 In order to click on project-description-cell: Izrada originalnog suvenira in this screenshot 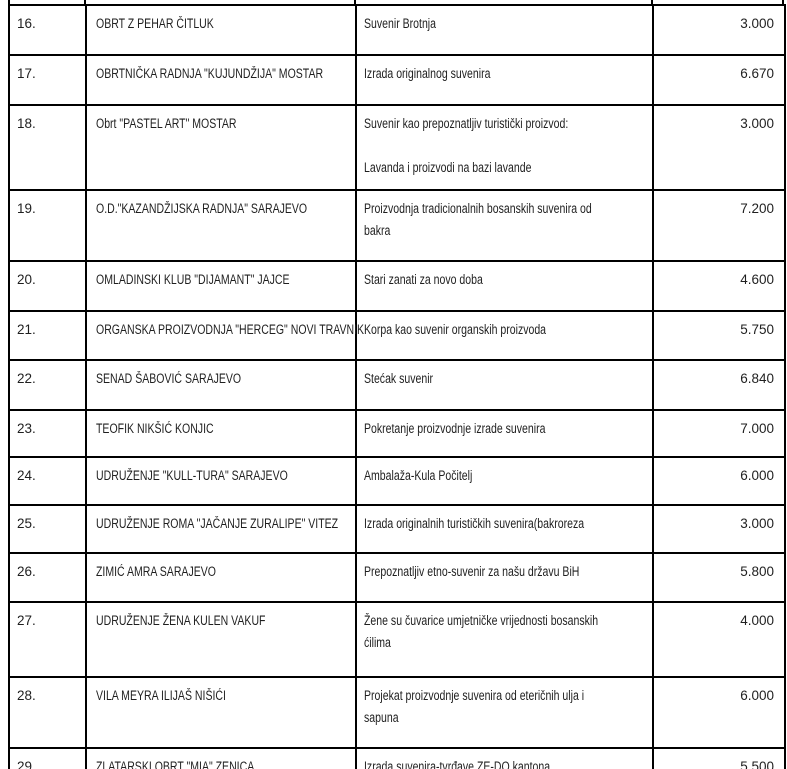, I will do `click(504, 80)`.